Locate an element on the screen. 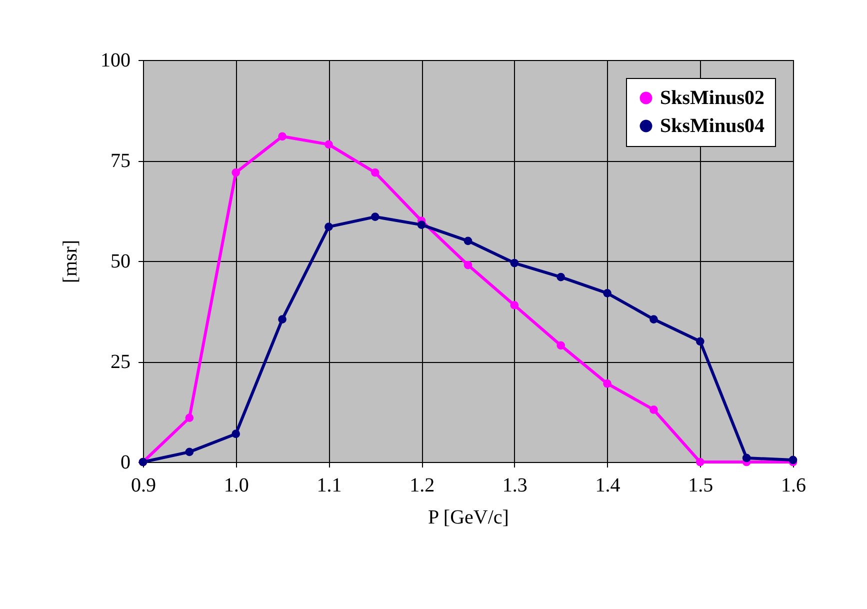 This screenshot has height=609, width=867. legend-label: SksMinus04 is located at coordinates (712, 126).